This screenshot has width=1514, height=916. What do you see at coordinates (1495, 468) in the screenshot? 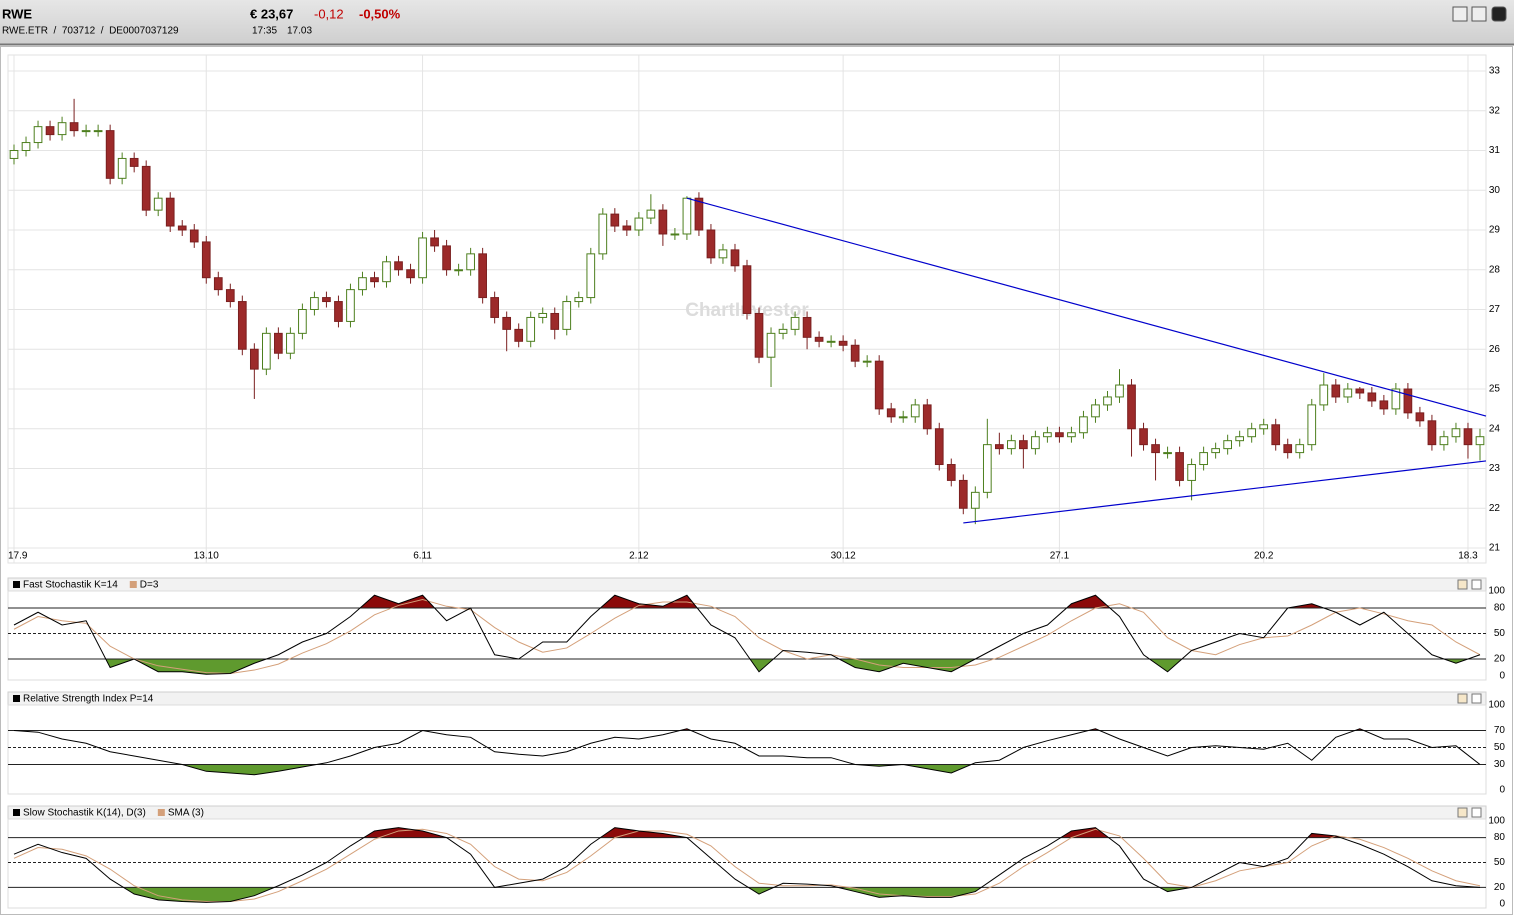
I see `y-tick-label: 23` at bounding box center [1495, 468].